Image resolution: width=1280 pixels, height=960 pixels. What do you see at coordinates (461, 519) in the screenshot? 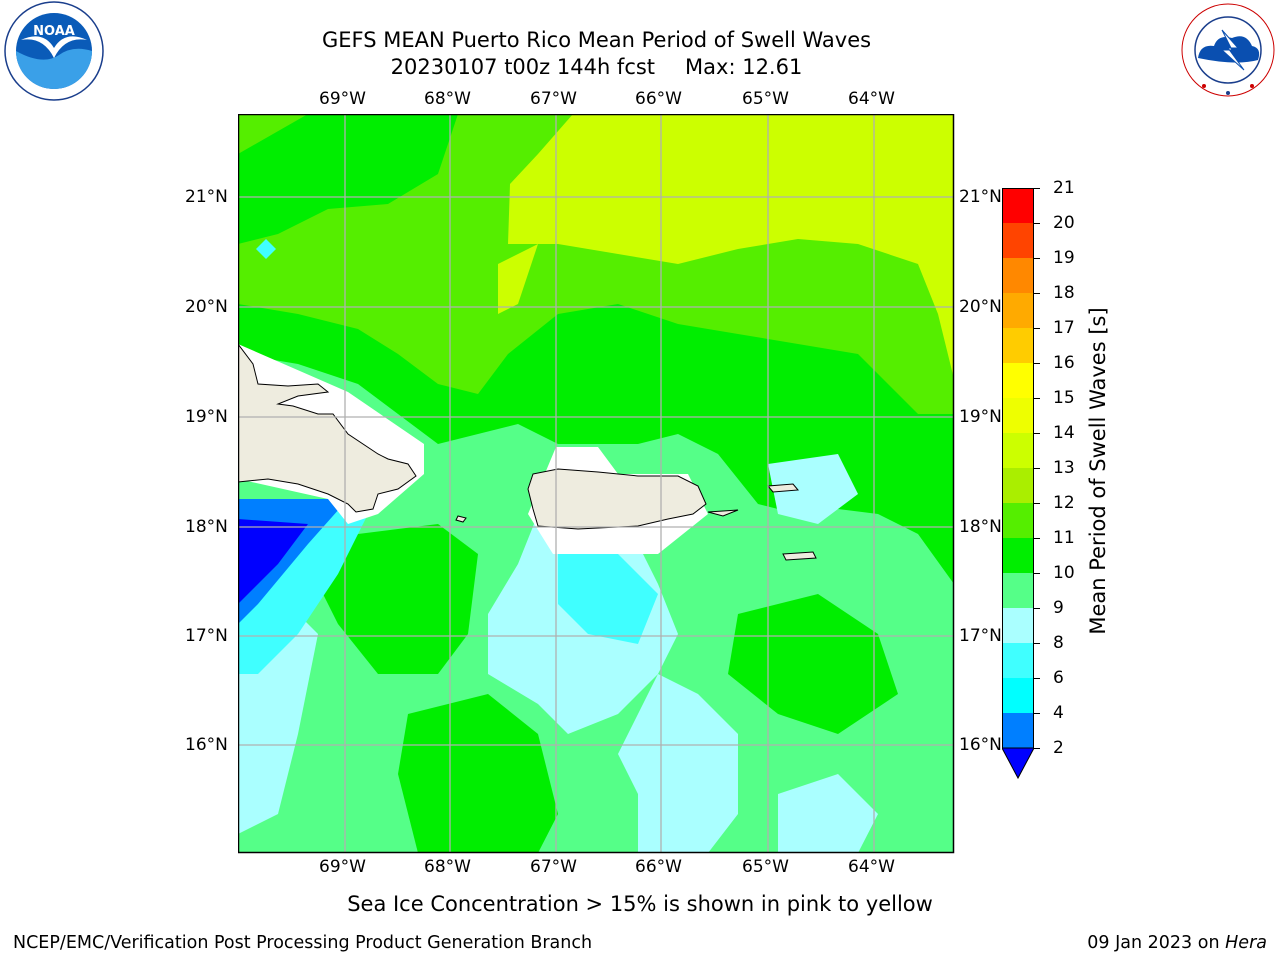
I see `mona-island-land` at bounding box center [461, 519].